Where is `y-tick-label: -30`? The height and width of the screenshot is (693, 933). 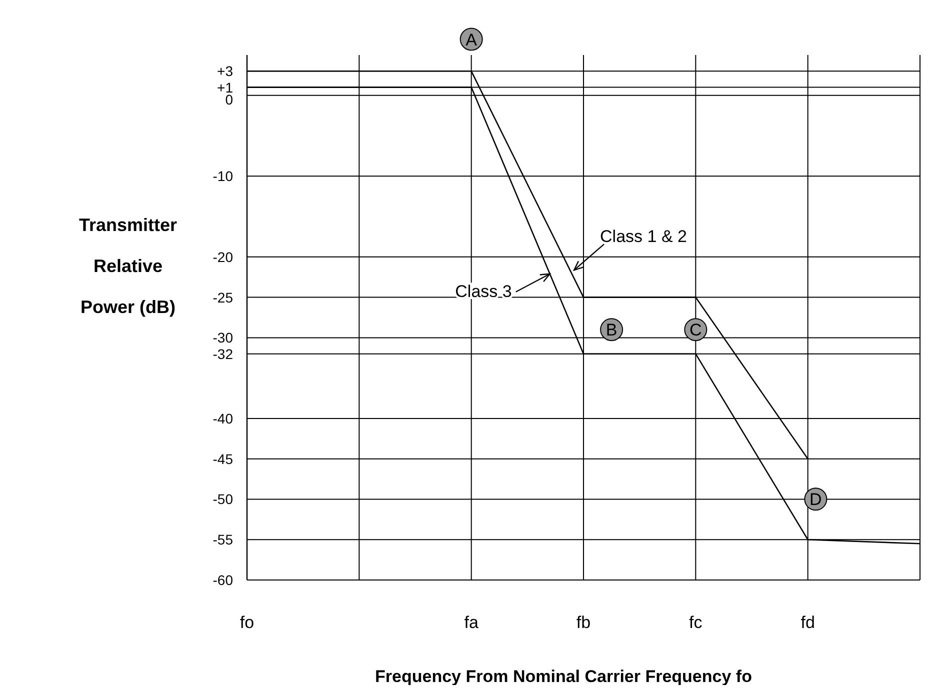 y-tick-label: -30 is located at coordinates (223, 338).